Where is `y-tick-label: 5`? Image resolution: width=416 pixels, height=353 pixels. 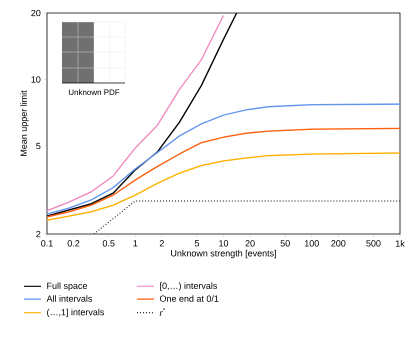 y-tick-label: 5 is located at coordinates (38, 146).